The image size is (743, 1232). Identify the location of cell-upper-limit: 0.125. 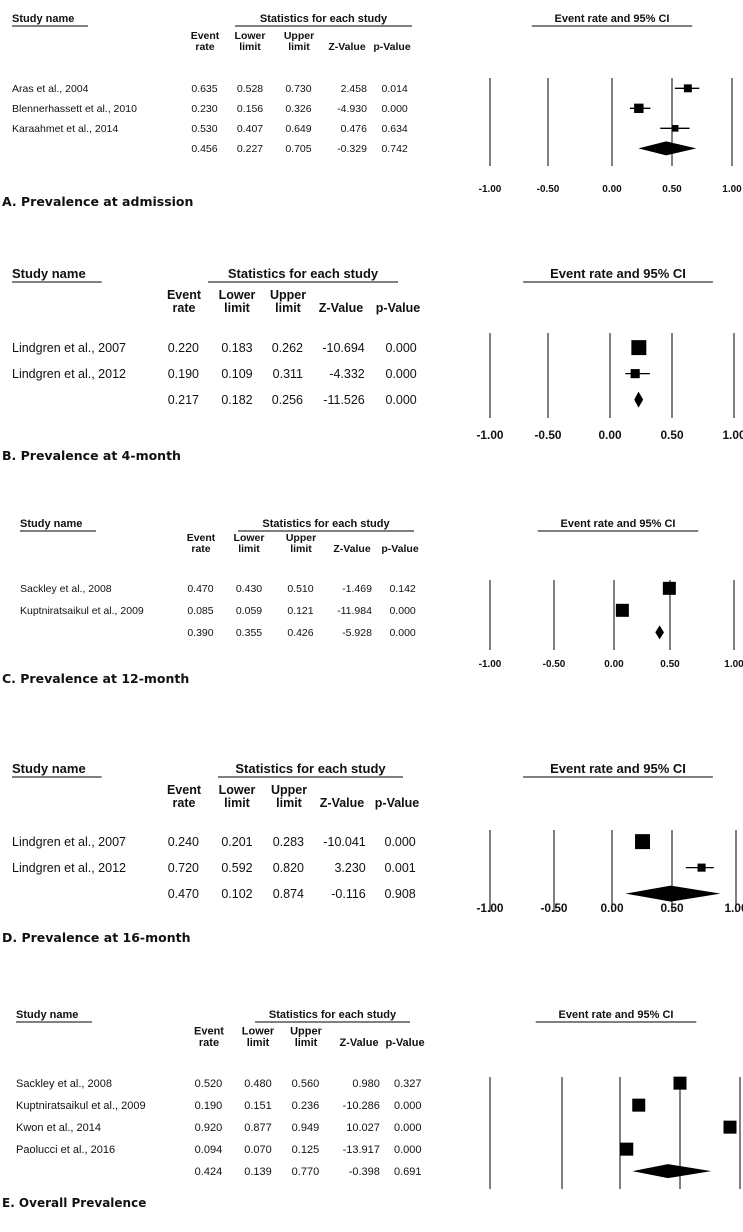
(306, 1150).